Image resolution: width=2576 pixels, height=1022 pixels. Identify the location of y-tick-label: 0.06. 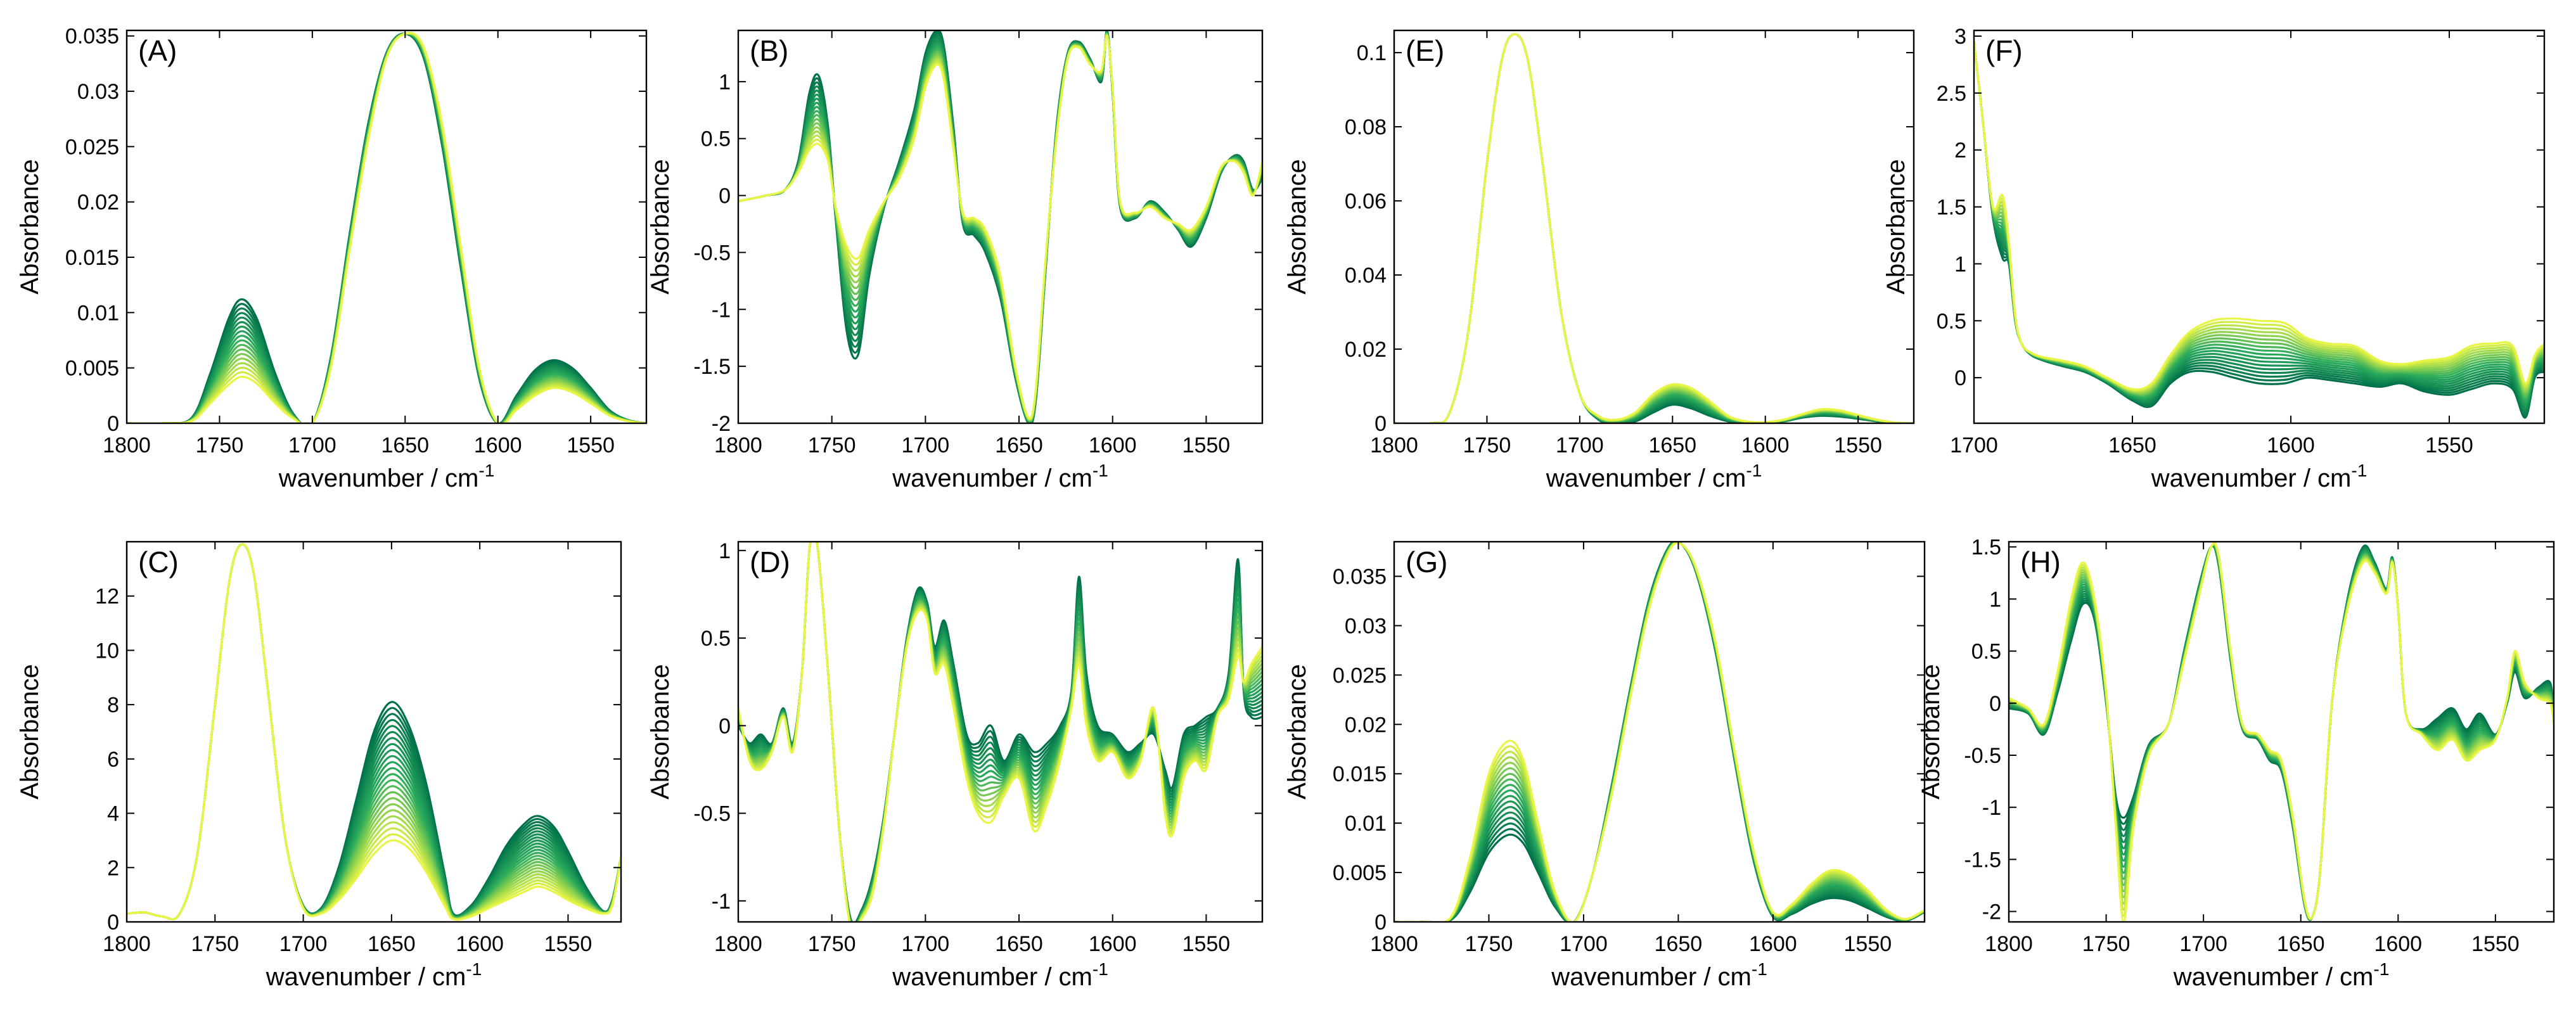
(1366, 201).